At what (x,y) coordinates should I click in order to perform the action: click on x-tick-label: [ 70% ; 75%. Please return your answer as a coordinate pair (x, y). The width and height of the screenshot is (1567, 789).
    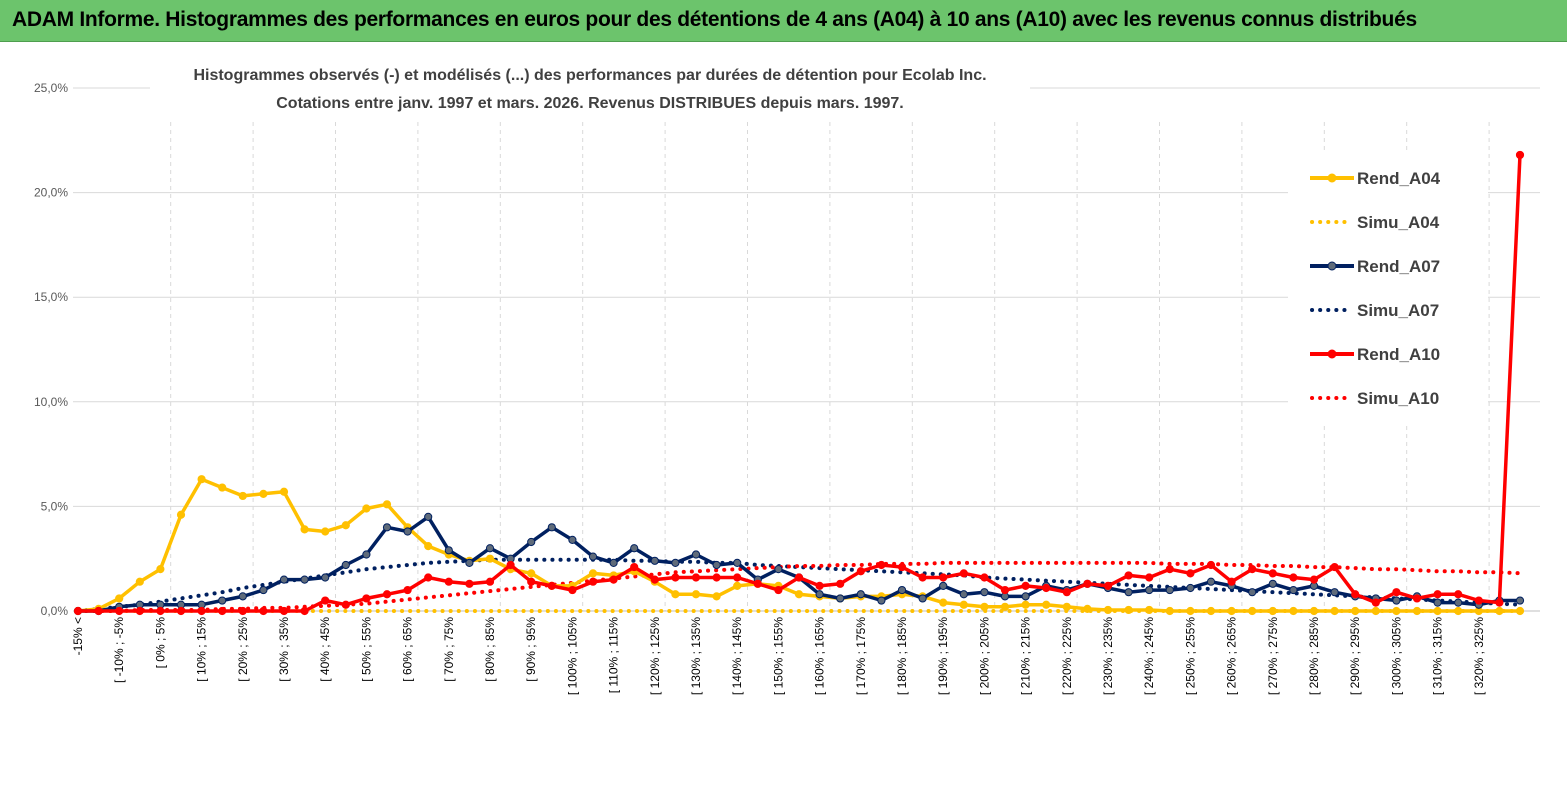
    Looking at the image, I should click on (449, 649).